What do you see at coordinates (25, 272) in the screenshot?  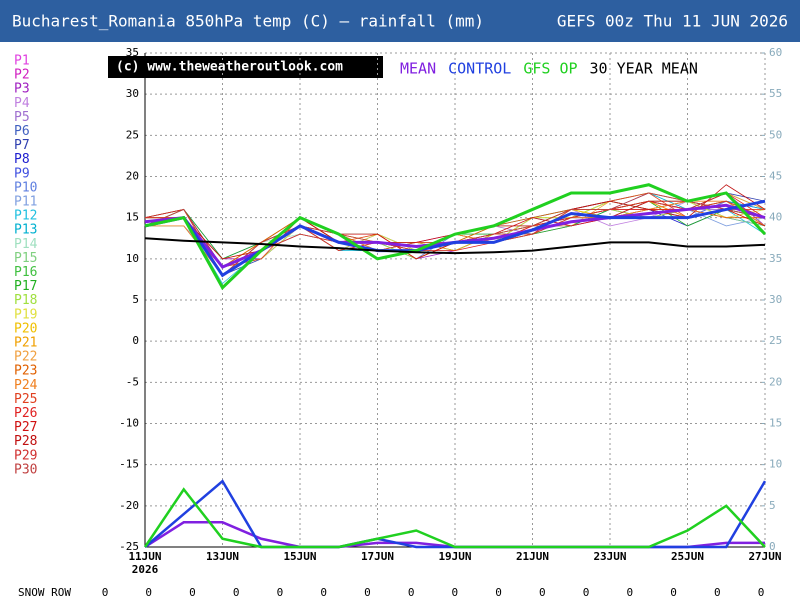 I see `legend-entry: P16` at bounding box center [25, 272].